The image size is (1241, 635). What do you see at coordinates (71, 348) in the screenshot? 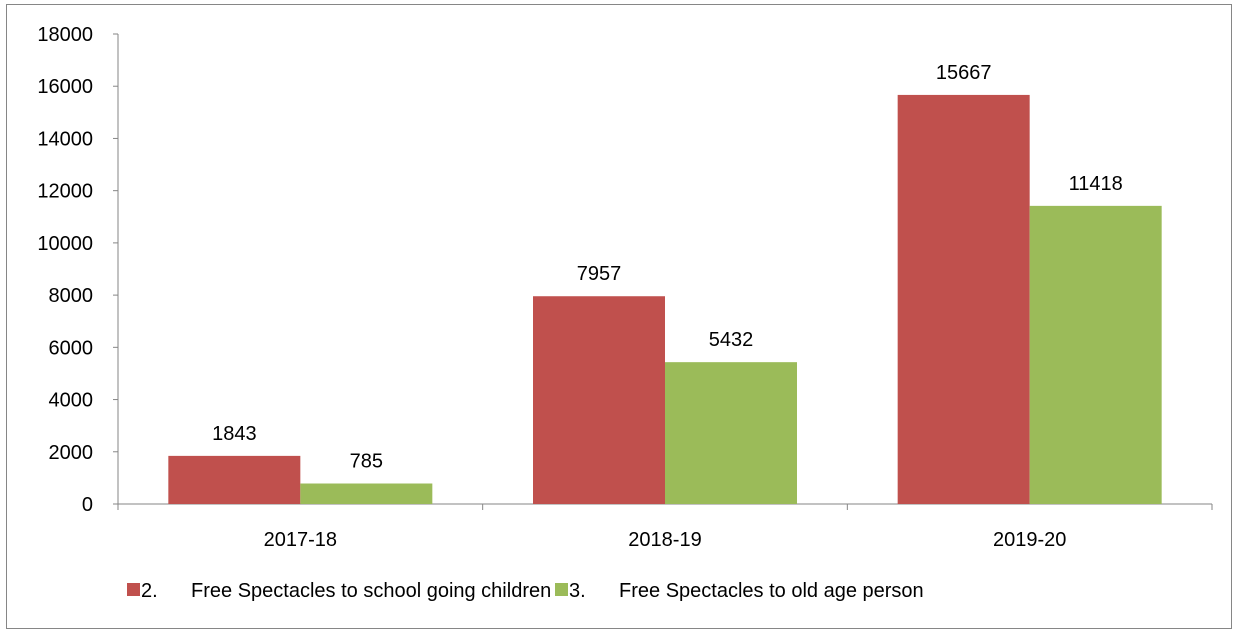
I see `y-tick-label: 6000` at bounding box center [71, 348].